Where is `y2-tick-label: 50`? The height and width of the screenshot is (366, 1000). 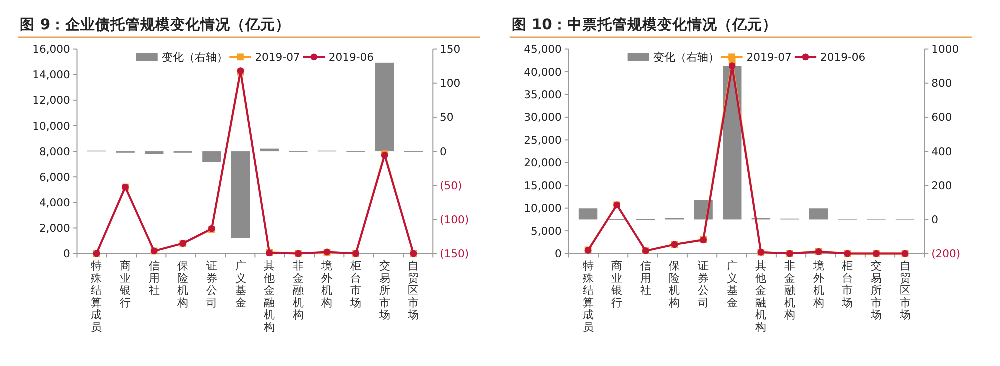 y2-tick-label: 50 is located at coordinates (447, 117).